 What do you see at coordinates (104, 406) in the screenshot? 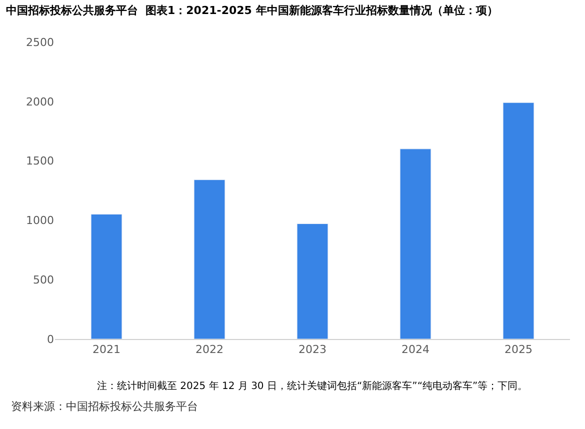
I see `text: 资料来源：中国招标投标公共服务平台` at bounding box center [104, 406].